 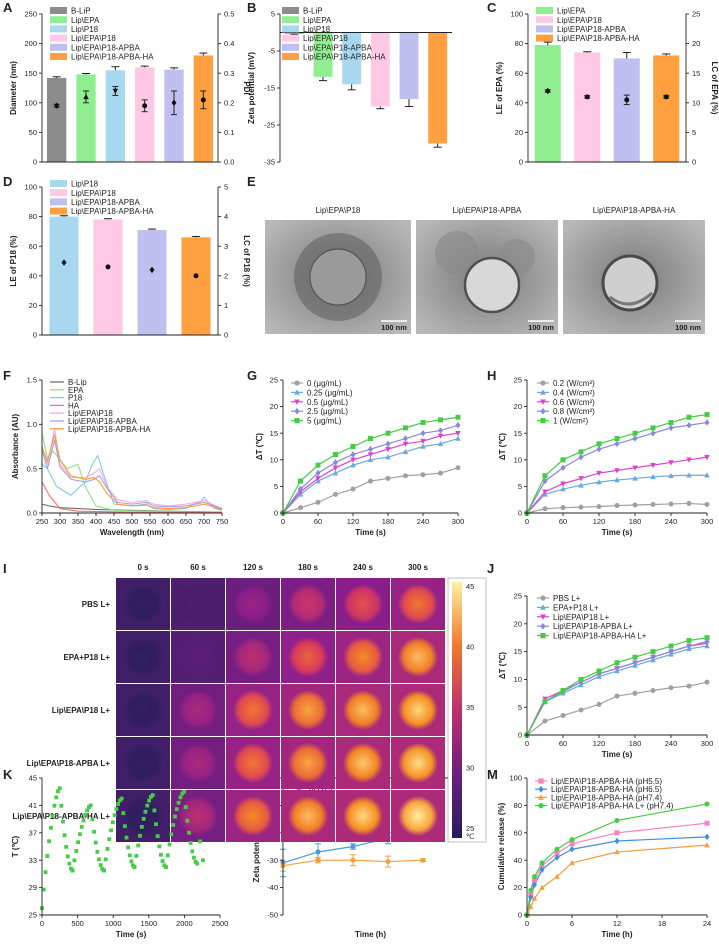 What do you see at coordinates (33, 805) in the screenshot?
I see `tick-label: 41` at bounding box center [33, 805].